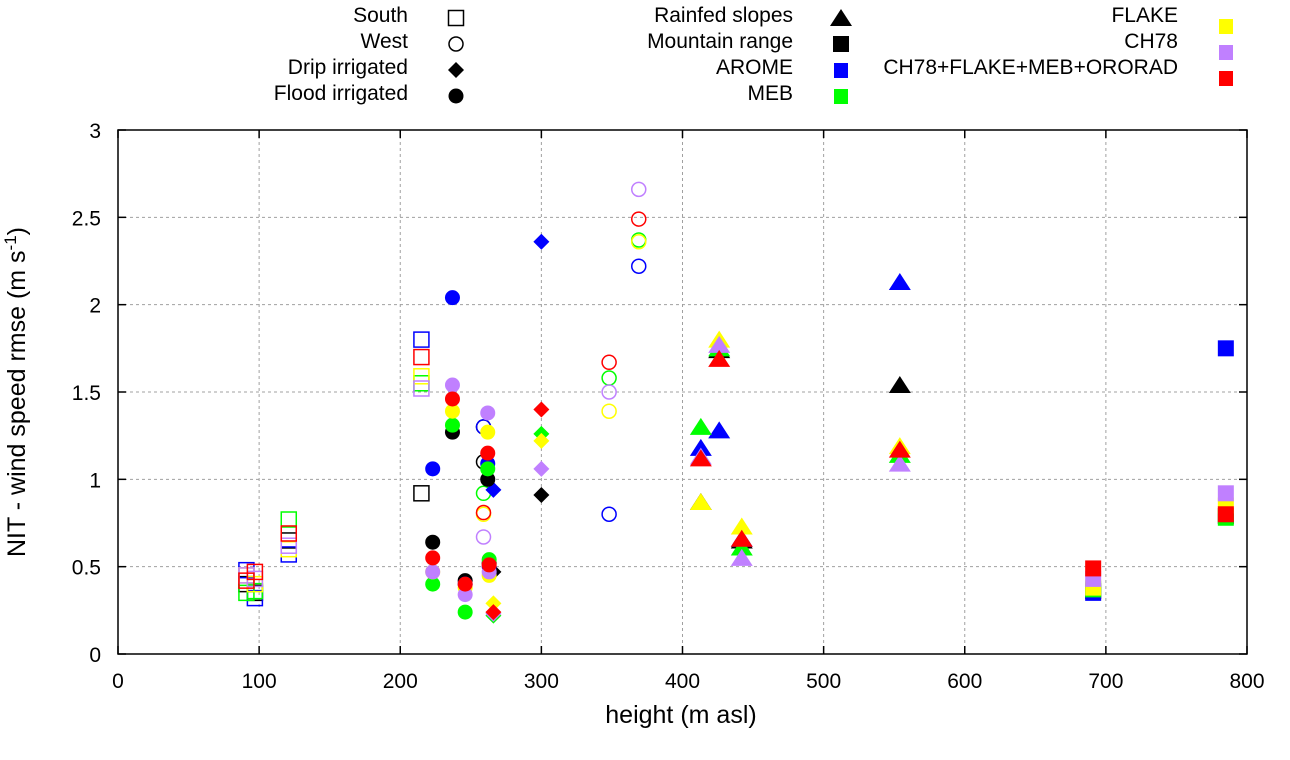  What do you see at coordinates (385, 41) in the screenshot?
I see `legend-label: West` at bounding box center [385, 41].